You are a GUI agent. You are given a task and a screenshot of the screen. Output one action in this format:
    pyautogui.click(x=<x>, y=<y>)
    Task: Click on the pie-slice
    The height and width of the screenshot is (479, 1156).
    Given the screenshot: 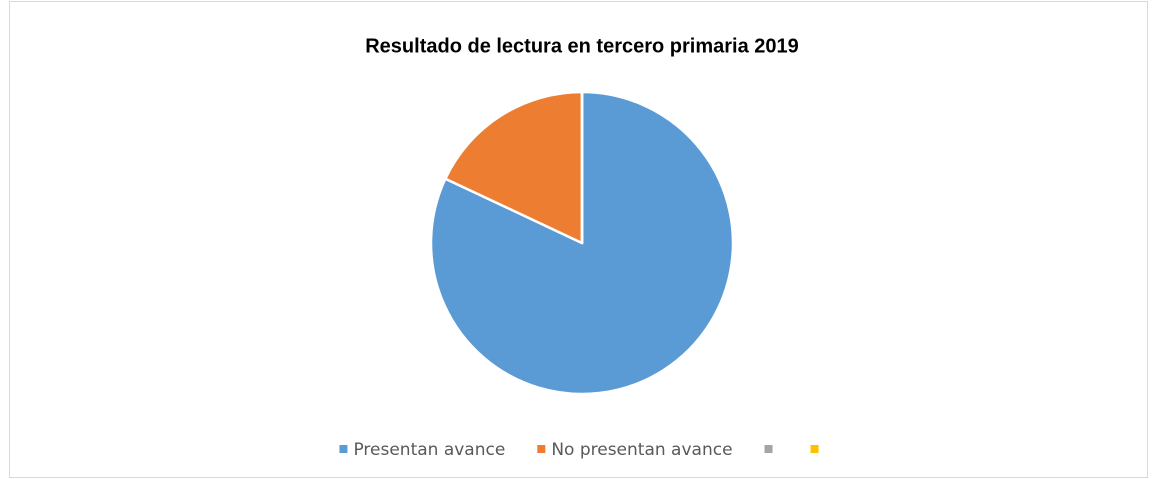 What is the action you would take?
    pyautogui.click(x=514, y=167)
    